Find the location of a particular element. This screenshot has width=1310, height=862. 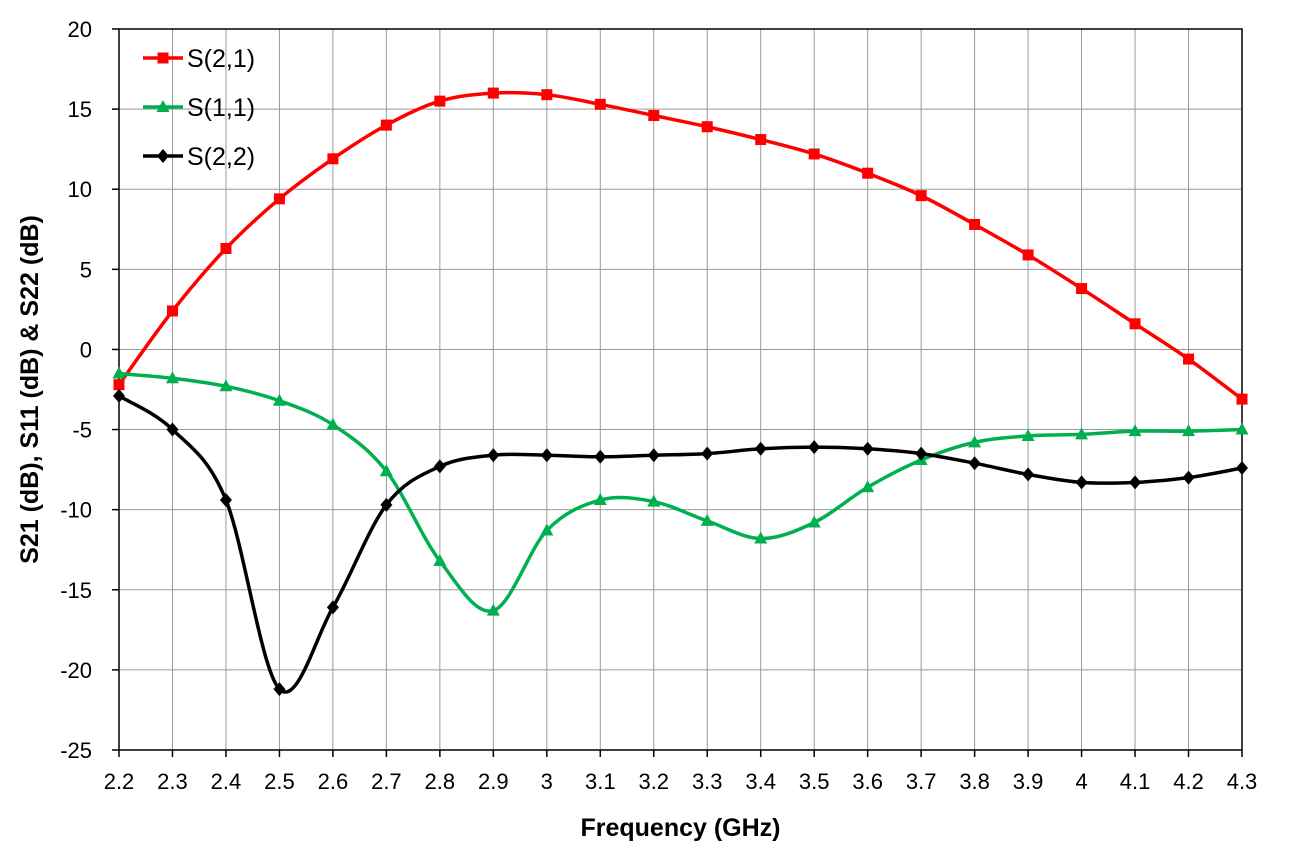

x-tick-label: 4 is located at coordinates (1081, 781).